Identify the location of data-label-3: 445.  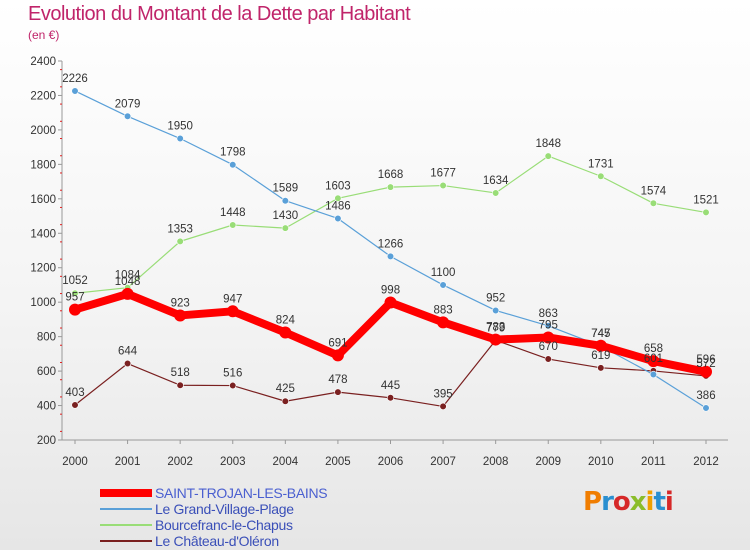
(390, 386).